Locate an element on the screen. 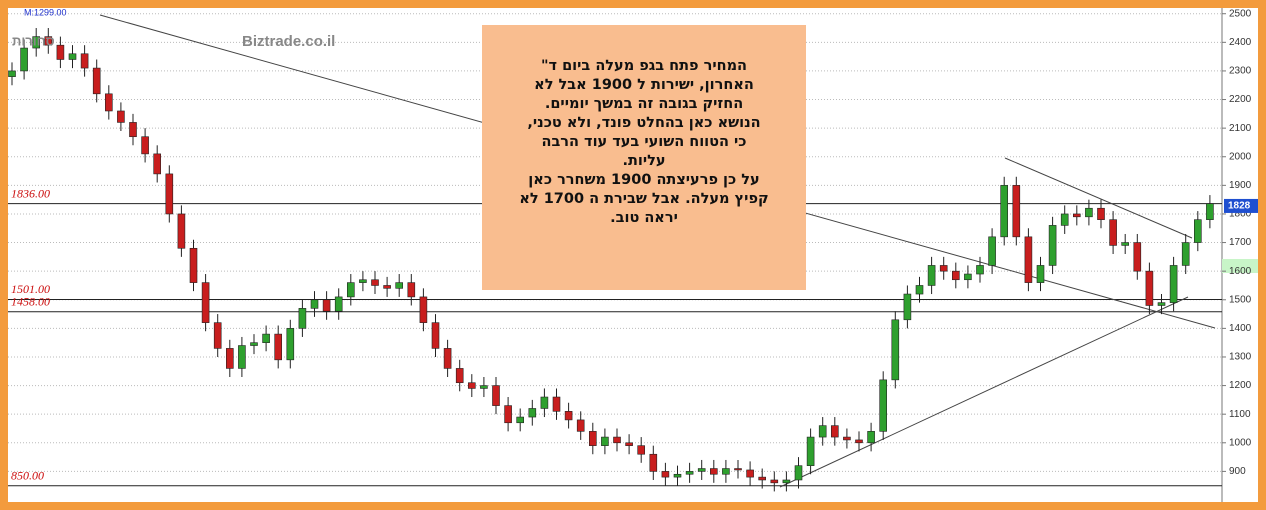 Image resolution: width=1266 pixels, height=510 pixels. y-tick-label: 1700 is located at coordinates (1240, 242).